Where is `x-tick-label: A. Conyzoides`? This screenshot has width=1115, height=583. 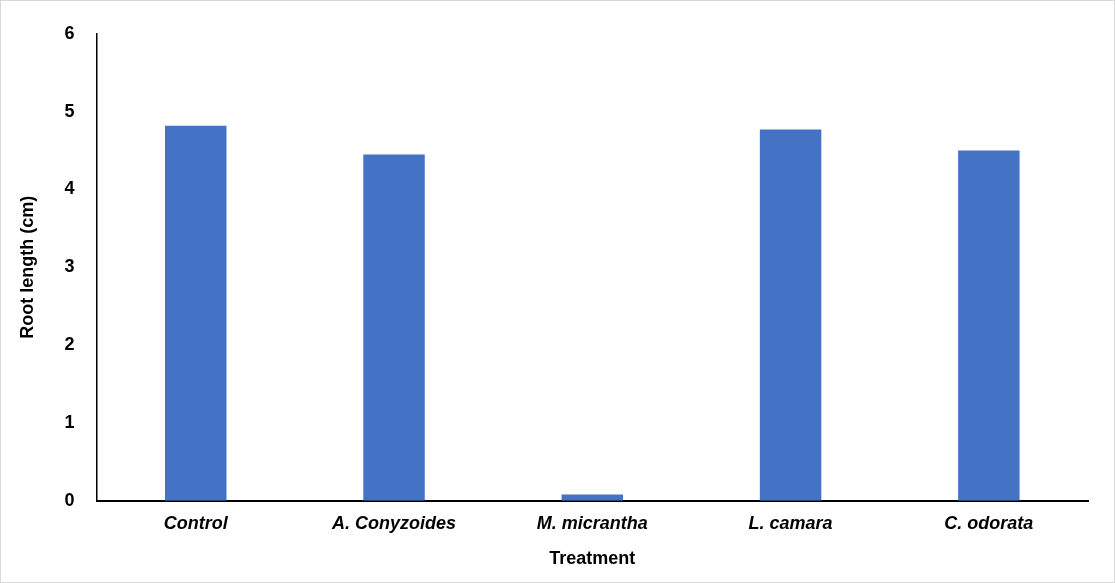 x-tick-label: A. Conyzoides is located at coordinates (394, 522).